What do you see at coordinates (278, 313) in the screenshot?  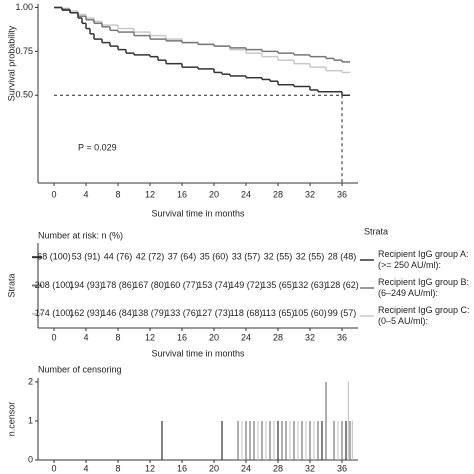 I see `risk-count: 113 (65)` at bounding box center [278, 313].